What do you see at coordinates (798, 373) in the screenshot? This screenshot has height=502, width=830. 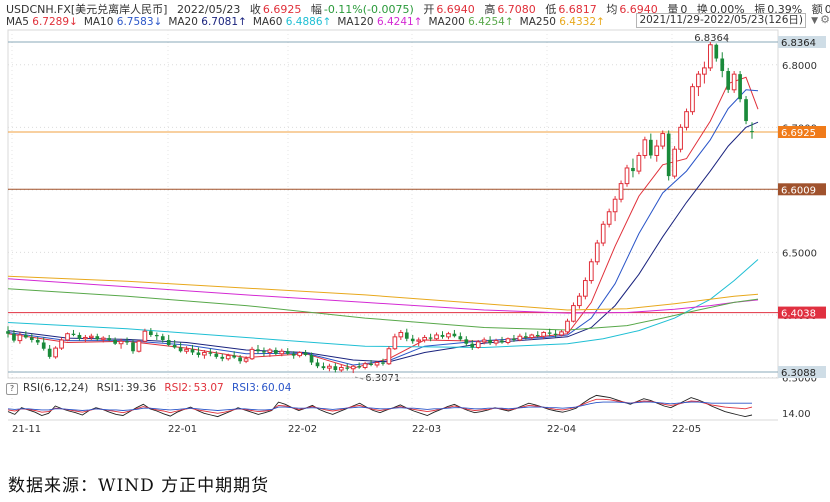 I see `price-tag-label: 6.3088` at bounding box center [798, 373].